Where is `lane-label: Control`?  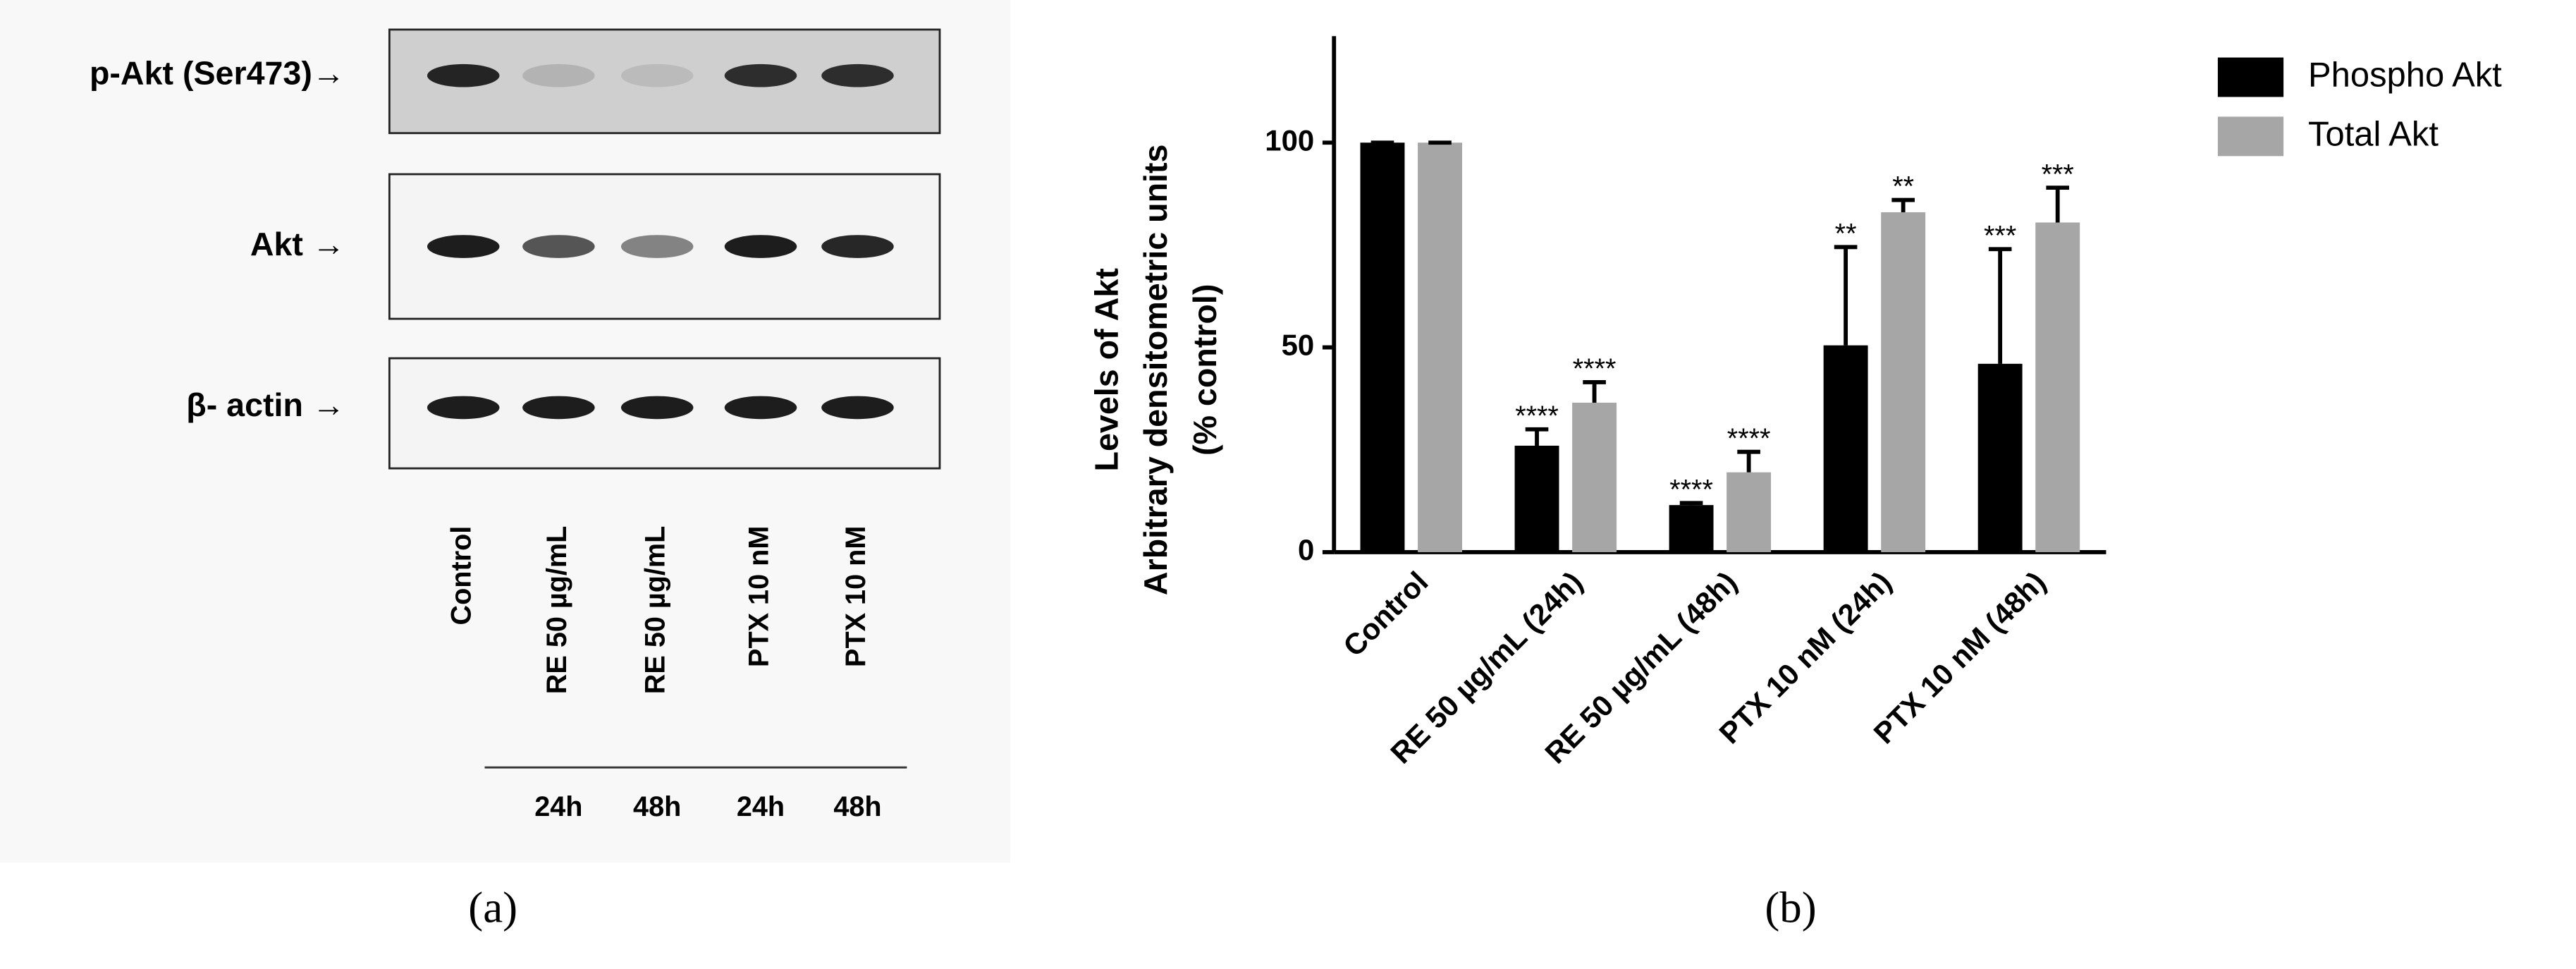 lane-label: Control is located at coordinates (461, 576).